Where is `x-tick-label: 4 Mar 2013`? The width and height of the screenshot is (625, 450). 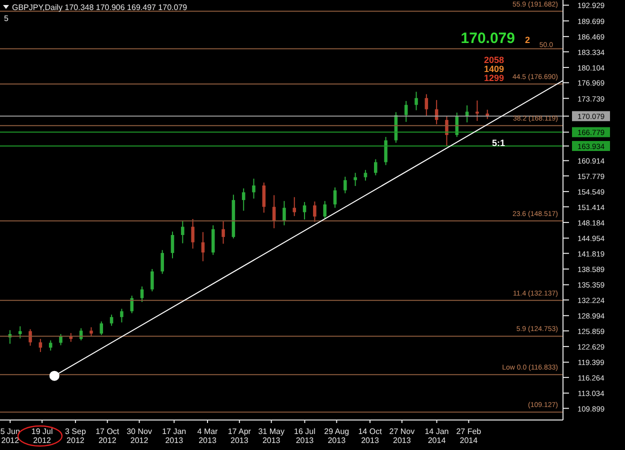
x-tick-label: 4 Mar 2013 is located at coordinates (207, 436).